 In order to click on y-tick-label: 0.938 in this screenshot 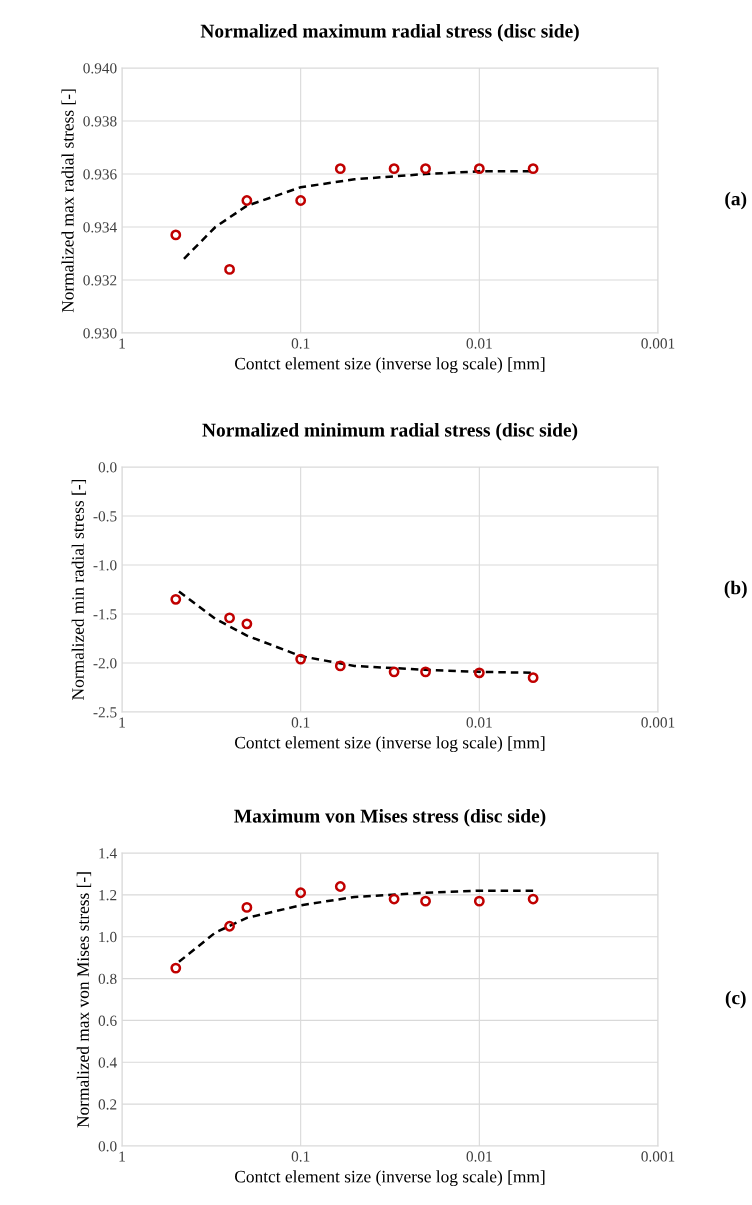, I will do `click(100, 121)`.